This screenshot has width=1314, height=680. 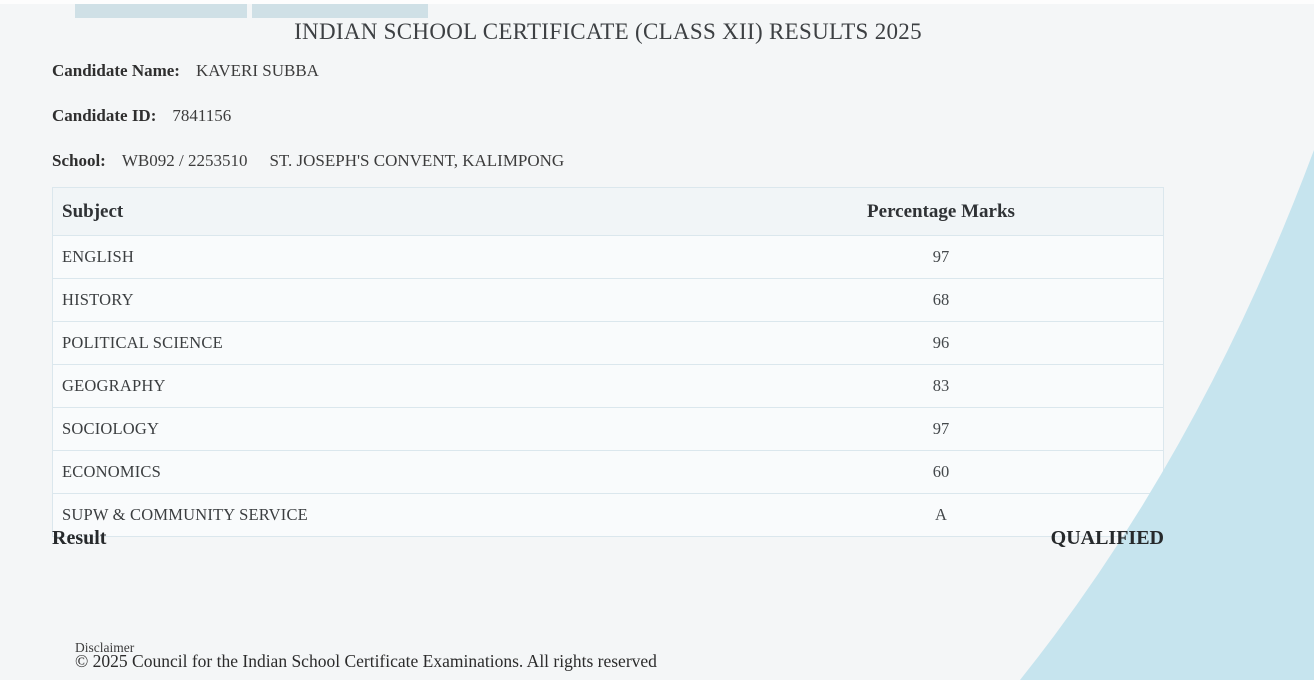 I want to click on candidate-id-row: Candidate ID: 7841156, so click(x=608, y=116).